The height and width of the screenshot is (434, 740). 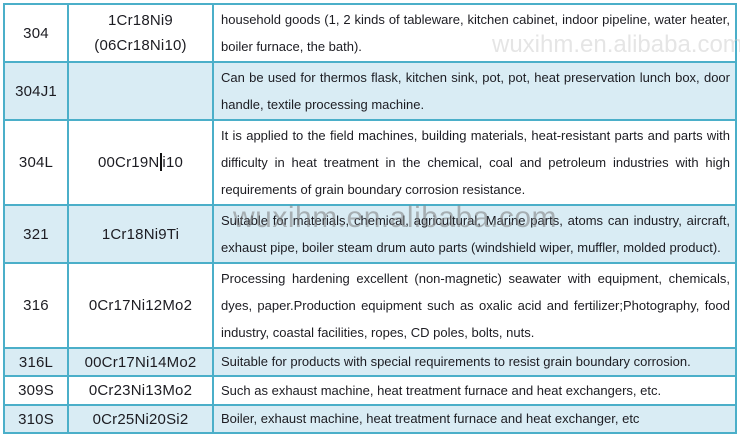 What do you see at coordinates (173, 162) in the screenshot?
I see `designation-text: i10` at bounding box center [173, 162].